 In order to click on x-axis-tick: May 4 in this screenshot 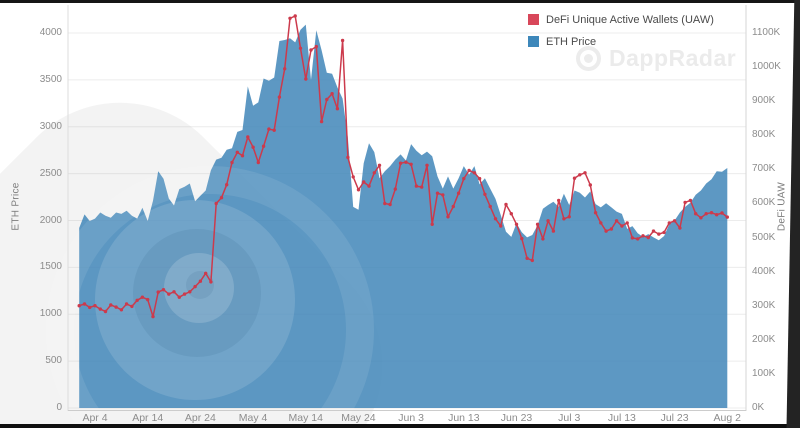, I will do `click(253, 418)`.